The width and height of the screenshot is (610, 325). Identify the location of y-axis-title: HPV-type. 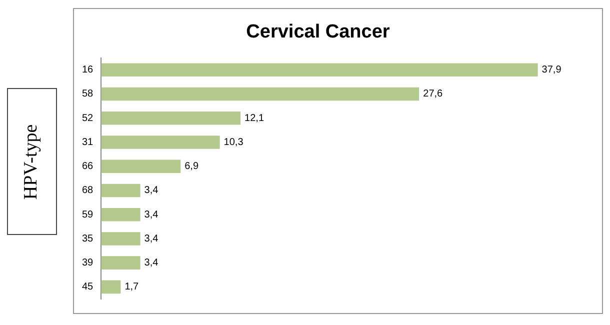
(32, 162).